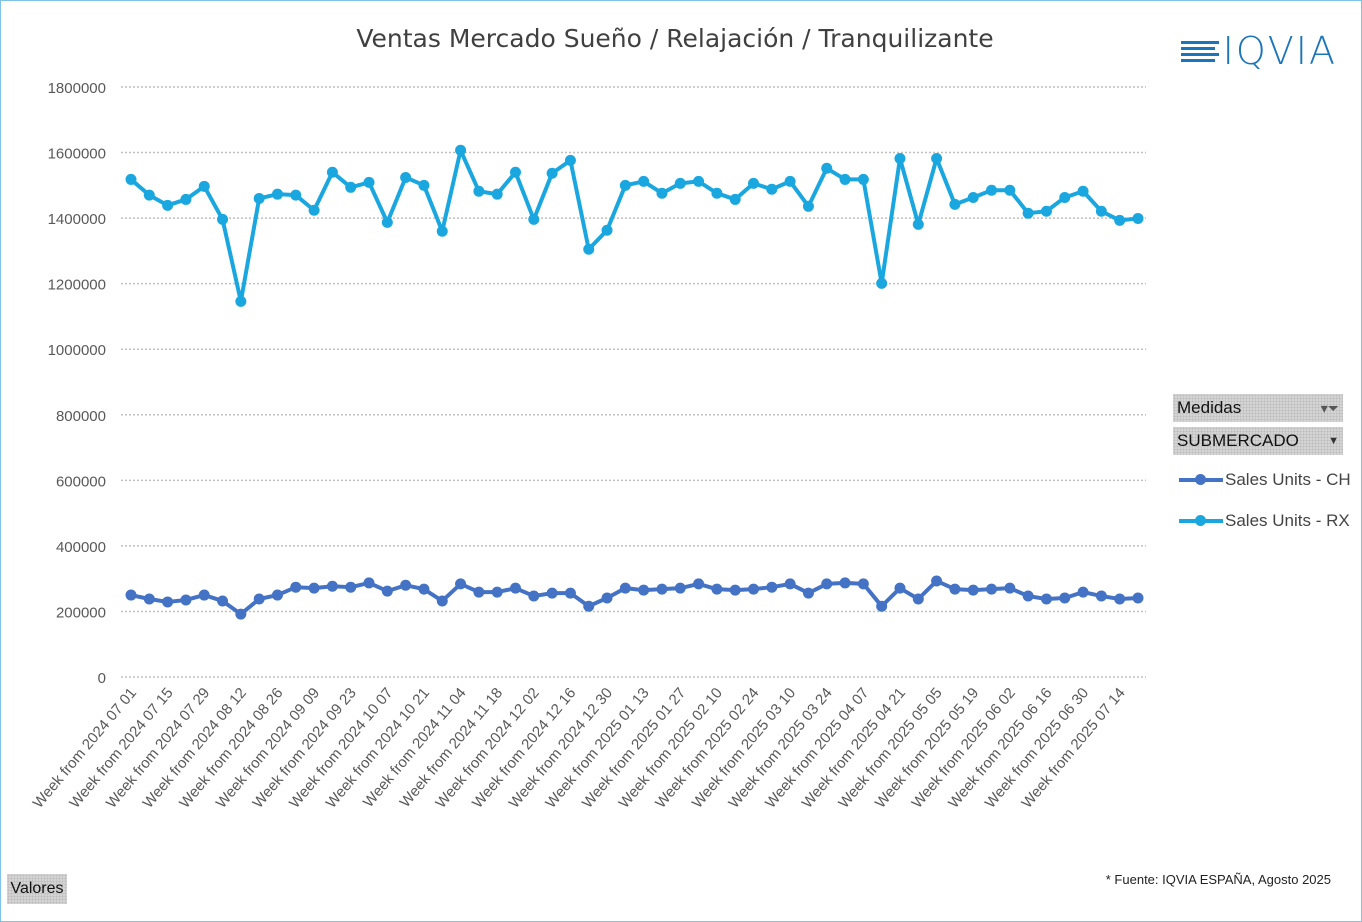 The width and height of the screenshot is (1362, 922). I want to click on legend-item-ch: Sales Units - CH, so click(1265, 480).